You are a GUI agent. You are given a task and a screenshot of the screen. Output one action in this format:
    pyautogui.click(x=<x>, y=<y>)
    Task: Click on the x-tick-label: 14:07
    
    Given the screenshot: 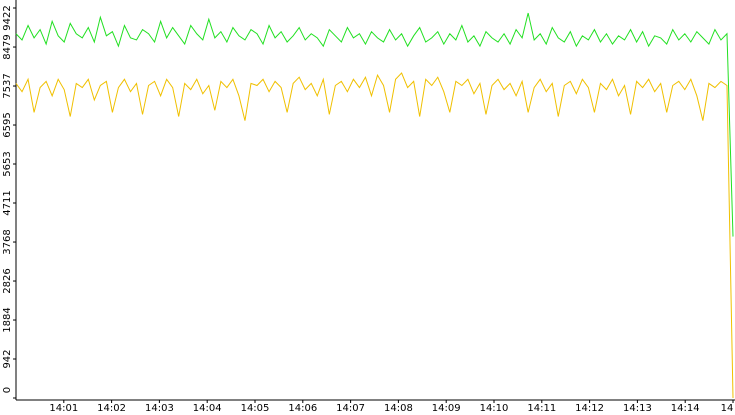 What is the action you would take?
    pyautogui.click(x=350, y=408)
    